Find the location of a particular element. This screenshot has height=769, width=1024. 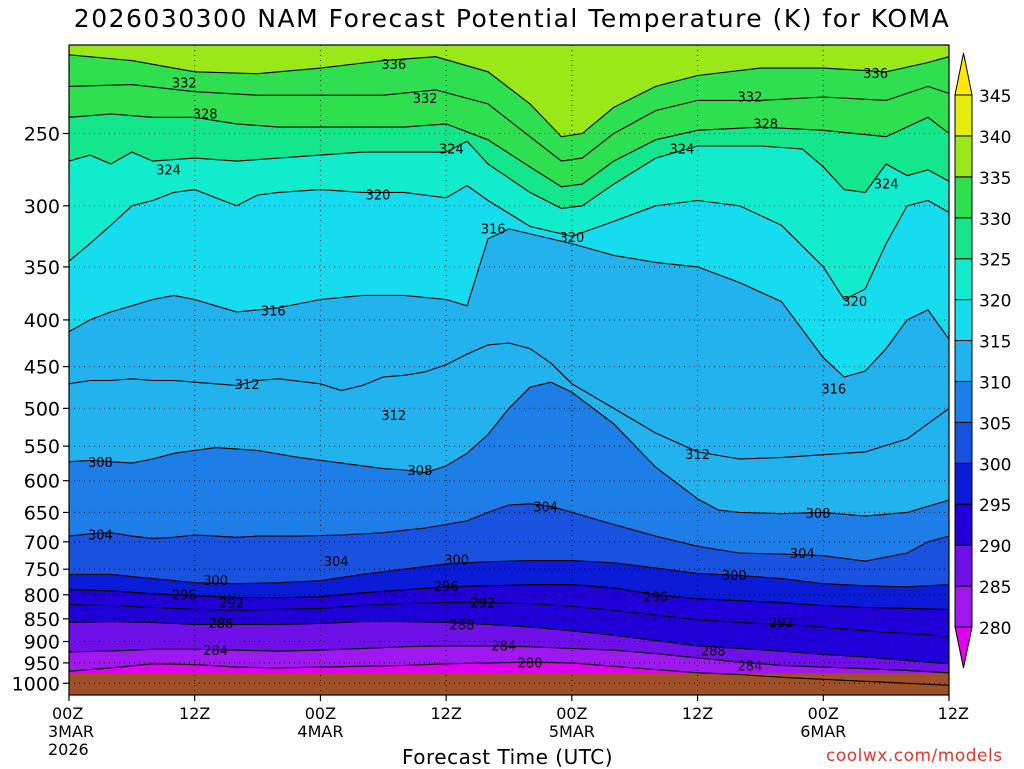

colorbar-label-340: 340 is located at coordinates (995, 138).